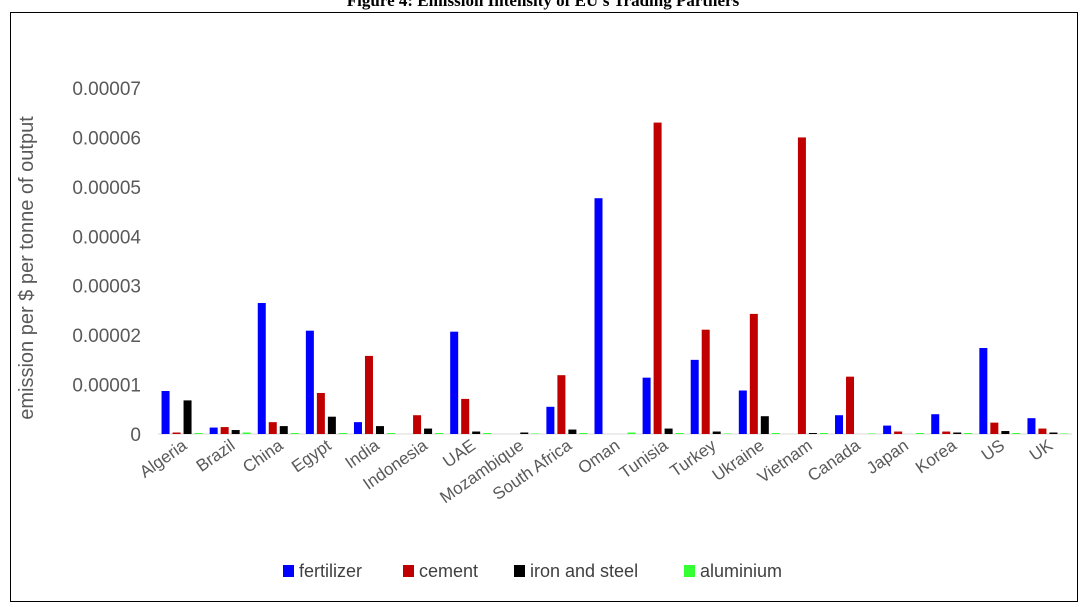 Image resolution: width=1086 pixels, height=606 pixels. Describe the element at coordinates (694, 396) in the screenshot. I see `bar-fertilizer-turkey` at that location.